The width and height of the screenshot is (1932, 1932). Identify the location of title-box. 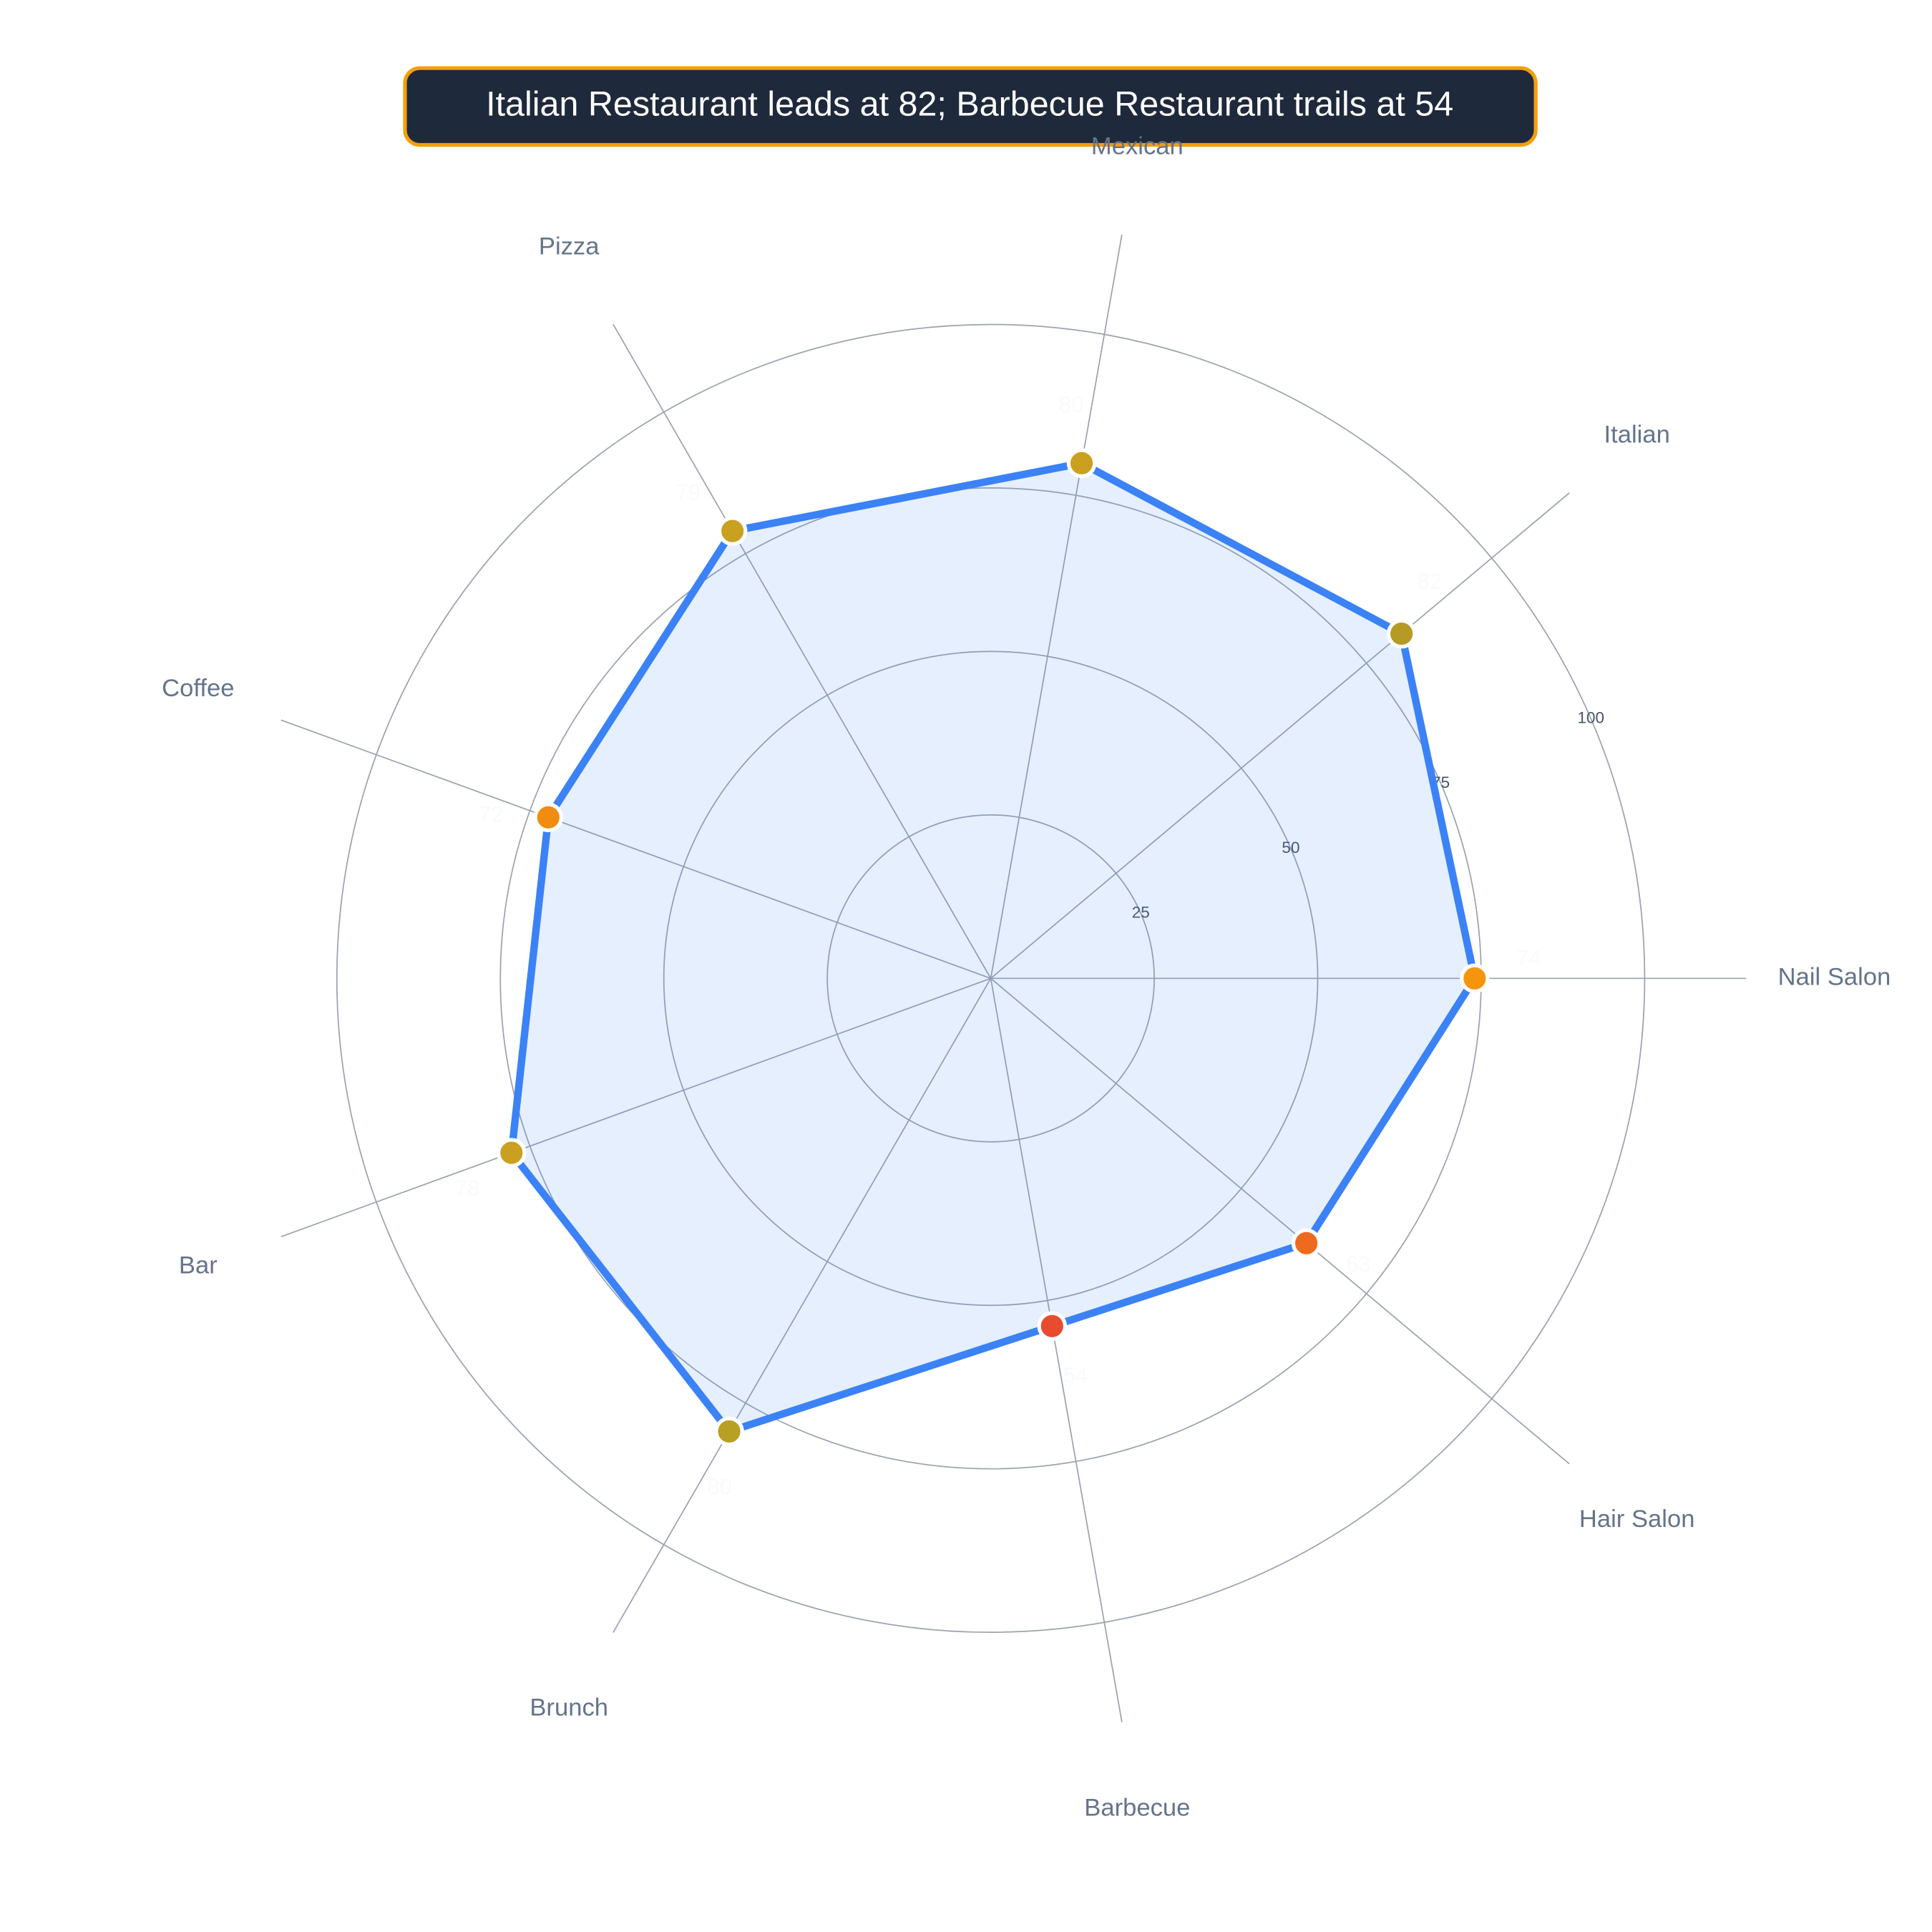
(970, 106).